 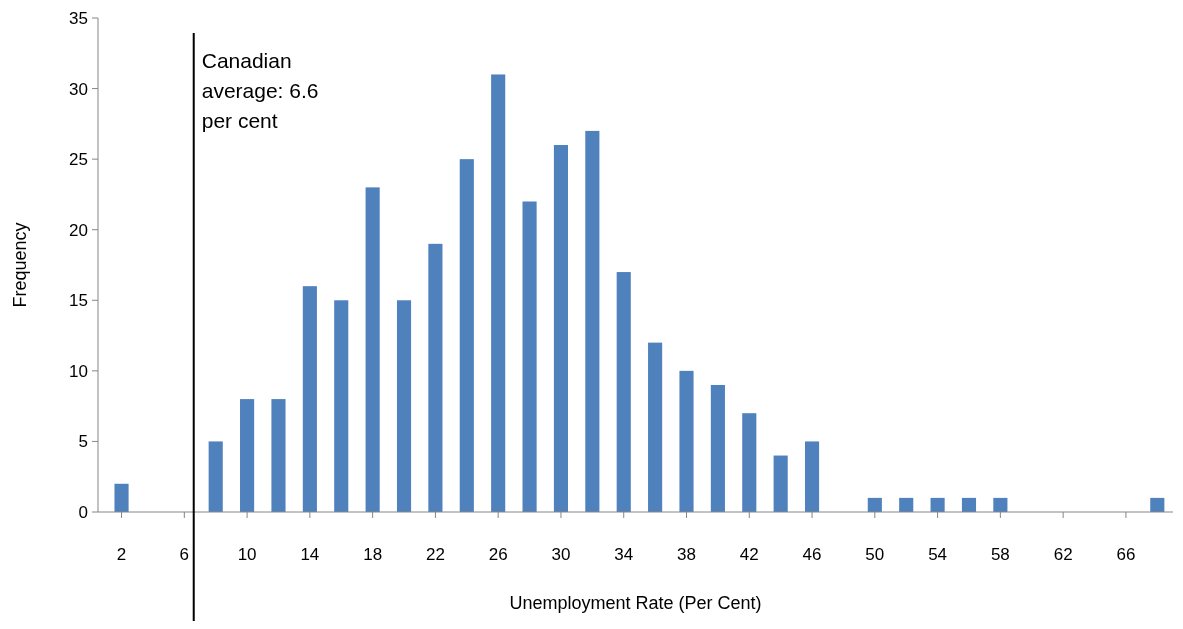 What do you see at coordinates (247, 554) in the screenshot?
I see `x-tick-label: 10` at bounding box center [247, 554].